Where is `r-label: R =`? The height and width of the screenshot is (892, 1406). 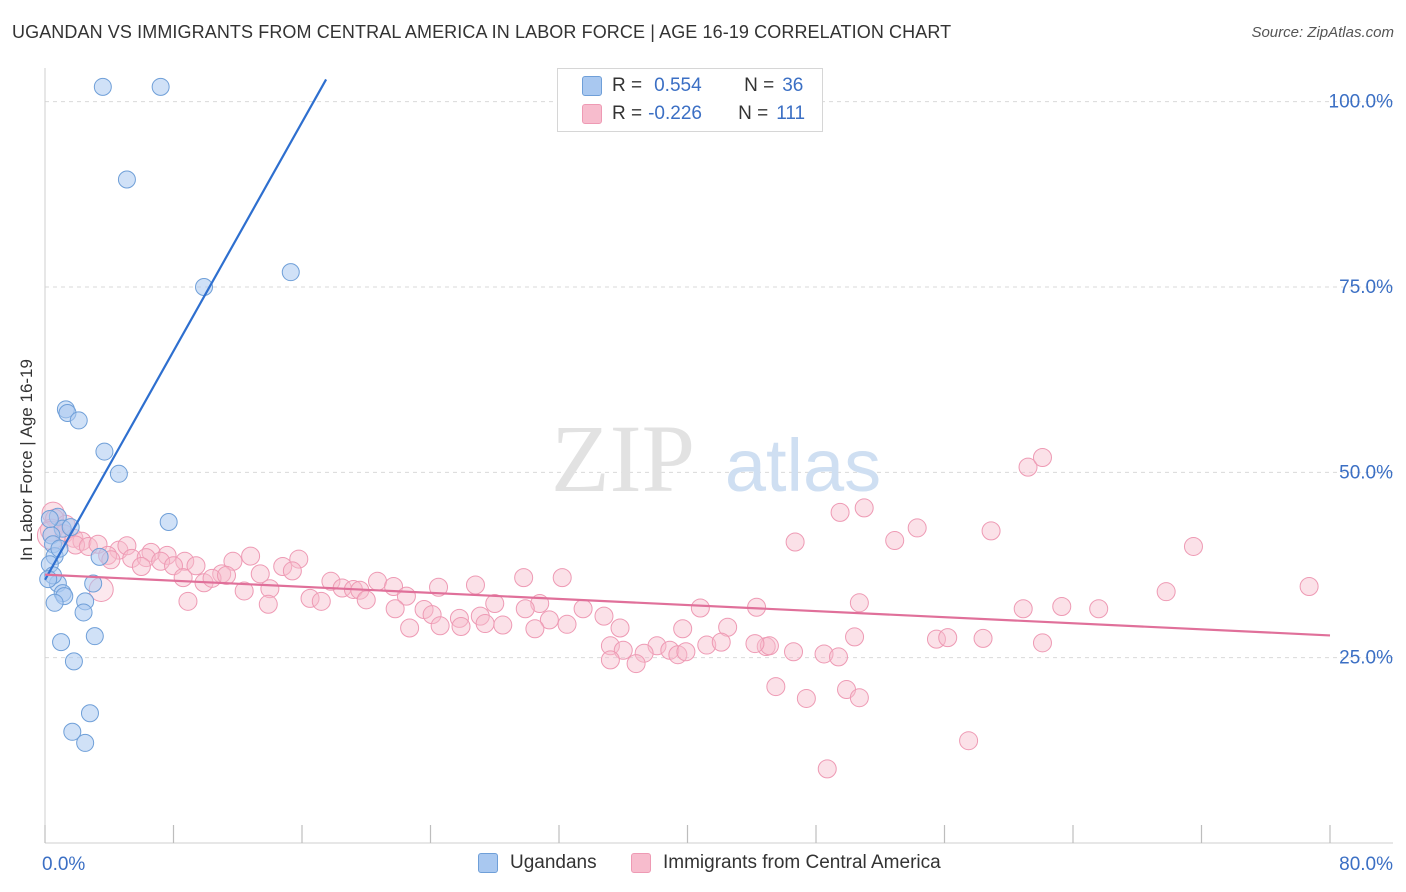 r-label: R = is located at coordinates (627, 85).